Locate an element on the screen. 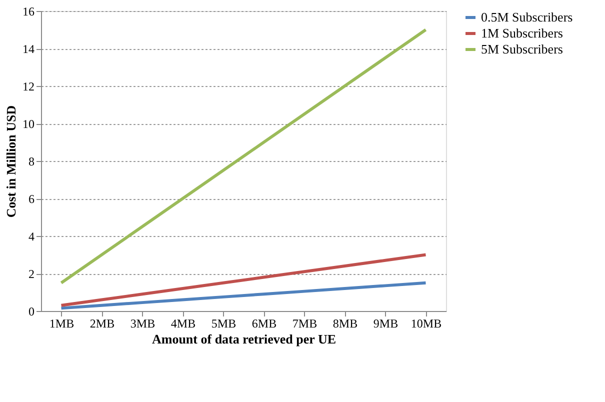 Image resolution: width=605 pixels, height=402 pixels. y-axis-title: Cost in Million USD is located at coordinates (11, 161).